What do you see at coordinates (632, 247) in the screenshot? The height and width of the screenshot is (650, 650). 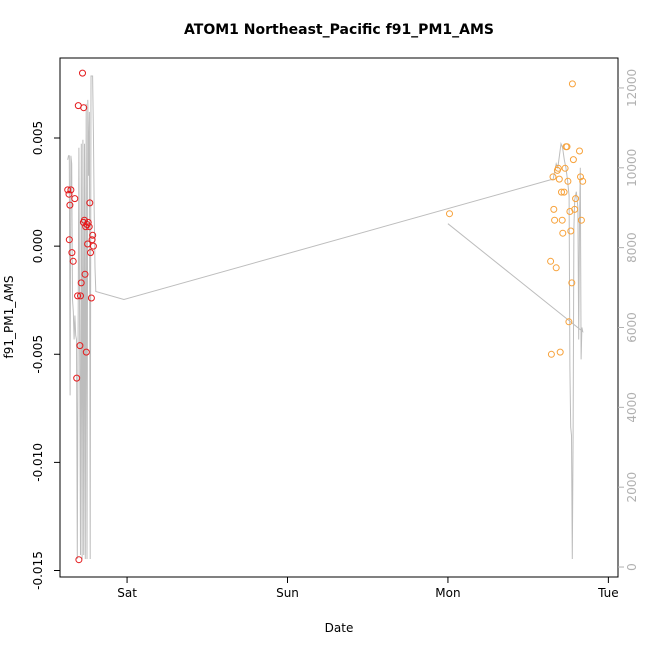 I see `y2-tick-label: 8000` at bounding box center [632, 247].